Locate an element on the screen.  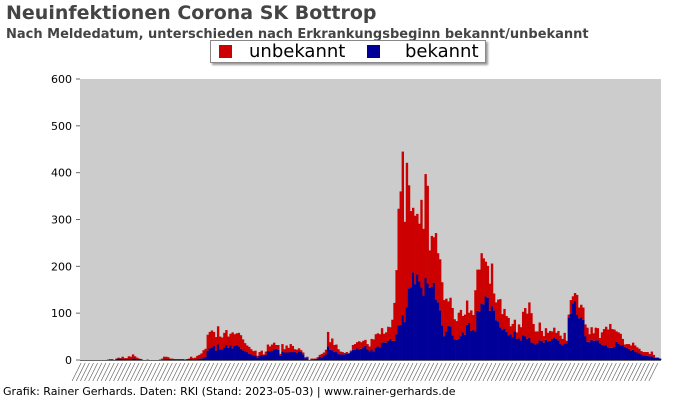
legend-label-bekannt: bekannt is located at coordinates (442, 51).